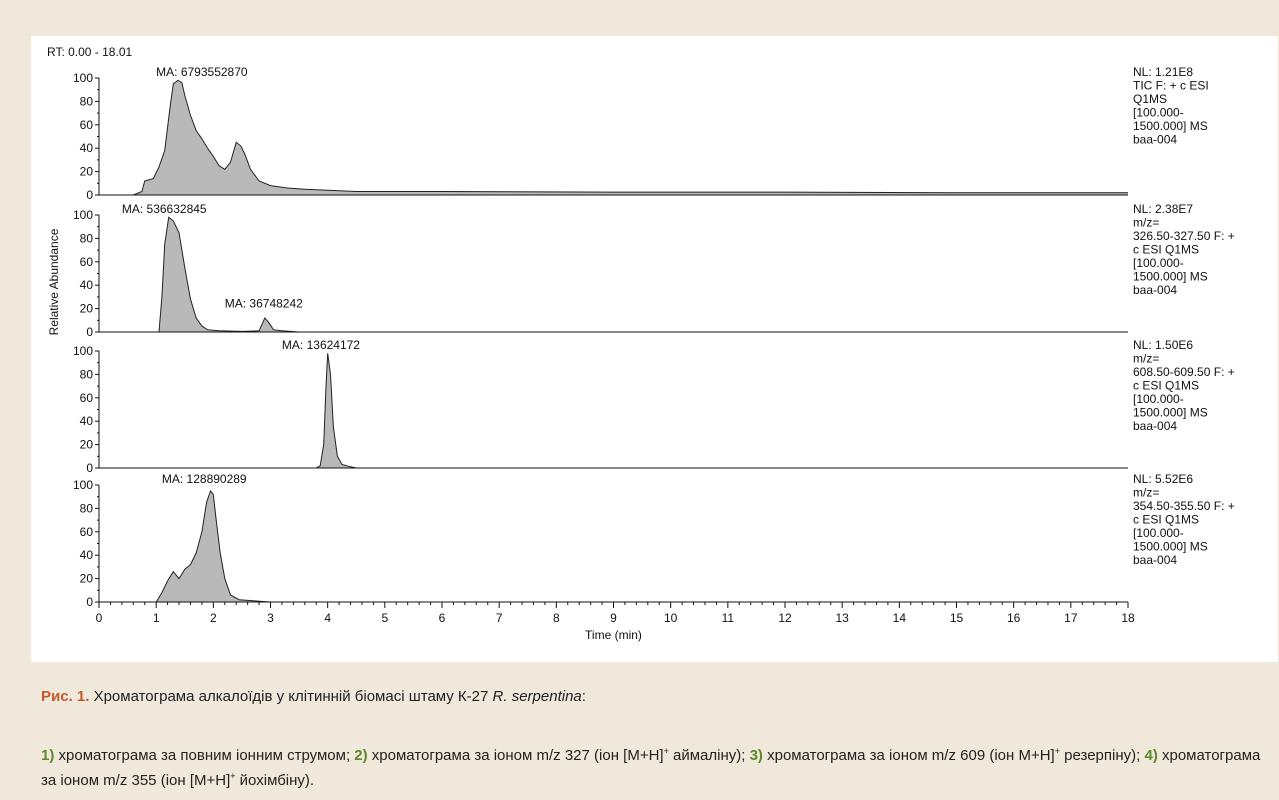 This screenshot has width=1279, height=800. What do you see at coordinates (442, 618) in the screenshot?
I see `x-tick-label: 6` at bounding box center [442, 618].